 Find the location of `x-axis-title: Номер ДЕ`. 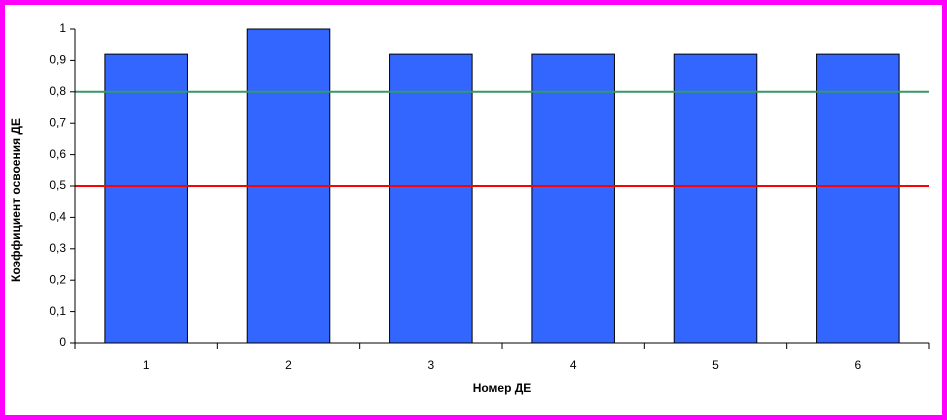

x-axis-title: Номер ДЕ is located at coordinates (502, 388).